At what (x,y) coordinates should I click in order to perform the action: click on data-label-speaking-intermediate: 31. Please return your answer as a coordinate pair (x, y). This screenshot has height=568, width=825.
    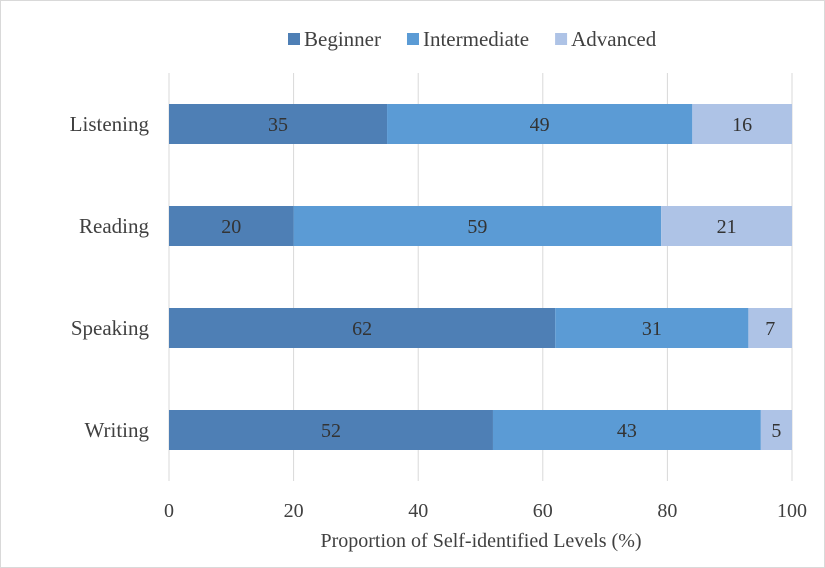
    Looking at the image, I should click on (652, 329).